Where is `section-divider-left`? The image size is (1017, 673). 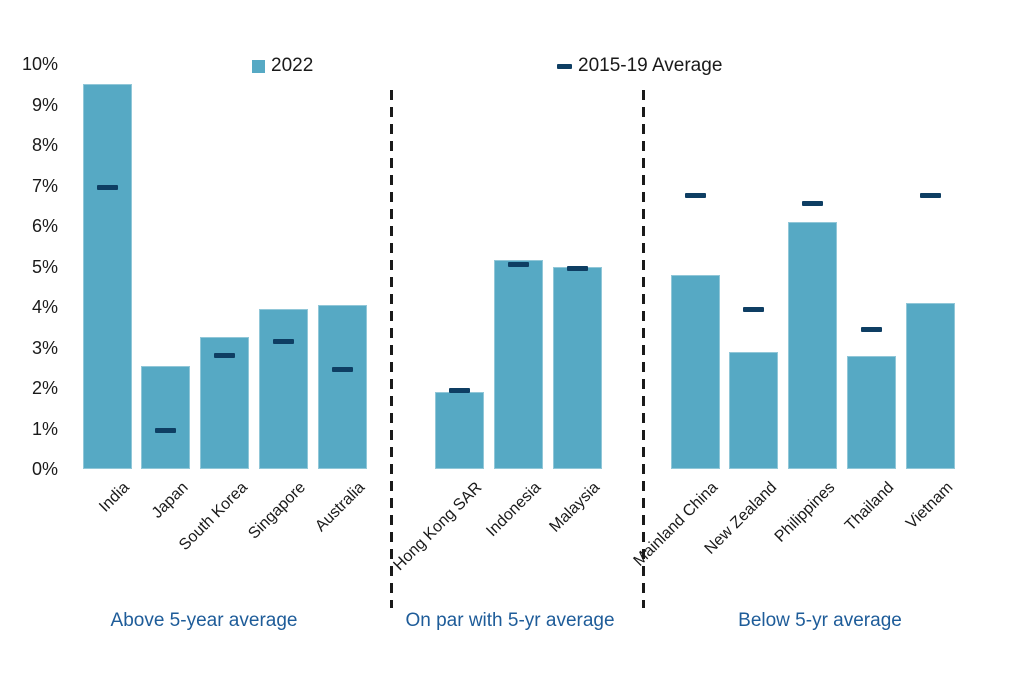 section-divider-left is located at coordinates (391, 349).